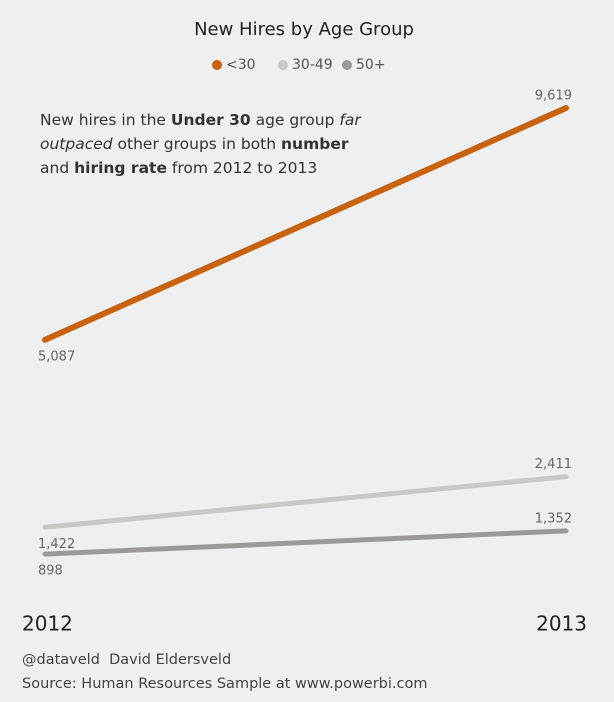 This screenshot has height=702, width=614. What do you see at coordinates (312, 65) in the screenshot?
I see `legend-label: 30-49` at bounding box center [312, 65].